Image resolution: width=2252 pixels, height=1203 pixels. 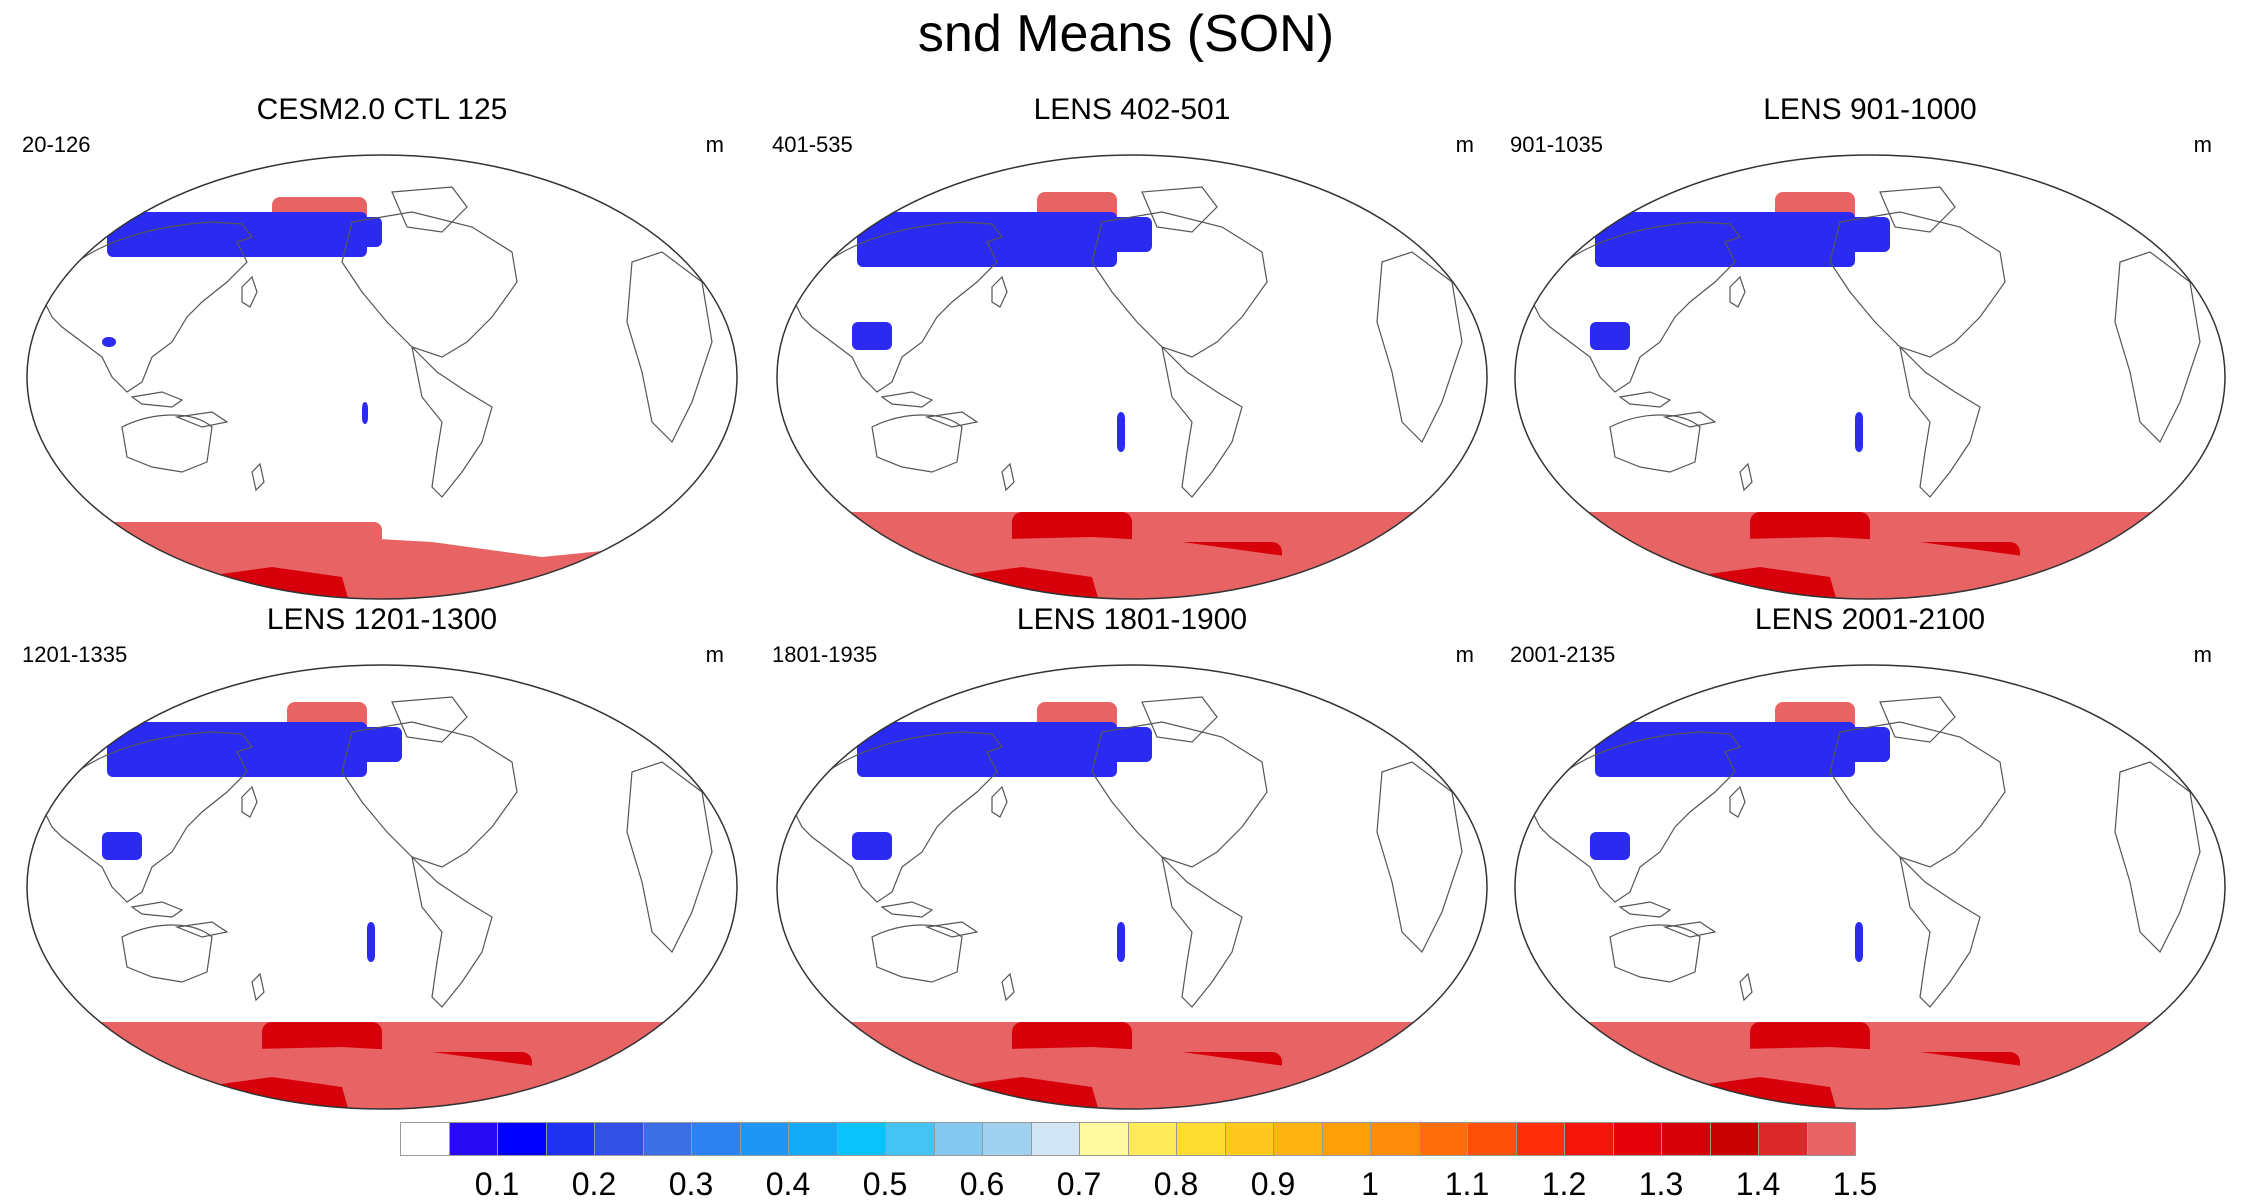 I want to click on panel-range-label: 401-535, so click(x=812, y=144).